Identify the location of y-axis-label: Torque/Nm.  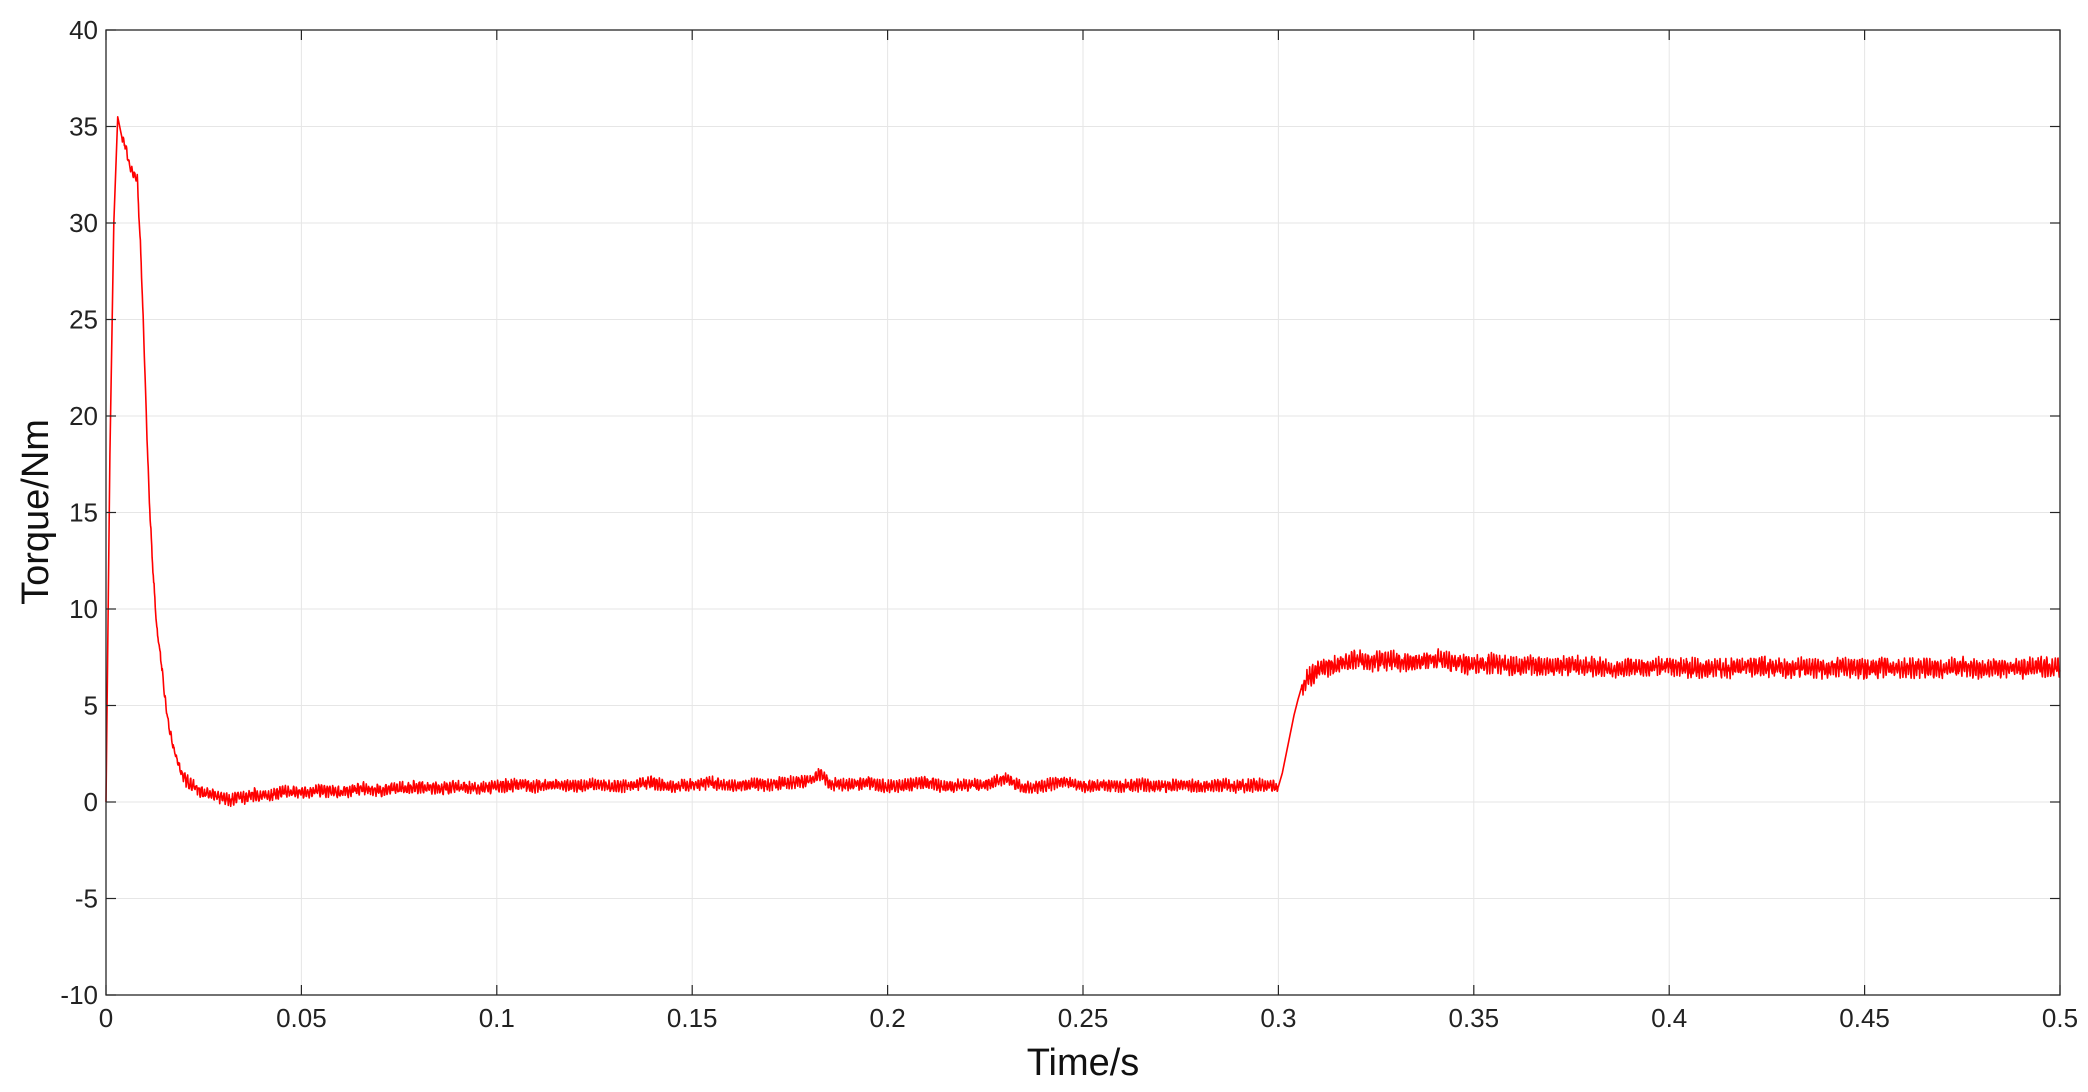
(36, 512).